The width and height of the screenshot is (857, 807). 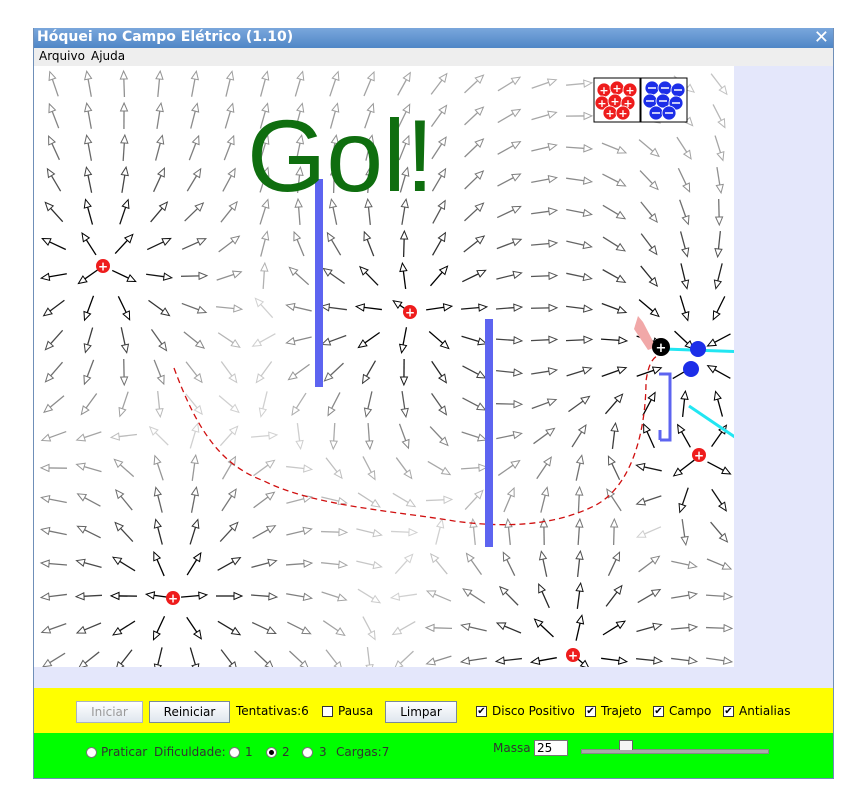 What do you see at coordinates (109, 712) in the screenshot?
I see `start-button: Iniciar` at bounding box center [109, 712].